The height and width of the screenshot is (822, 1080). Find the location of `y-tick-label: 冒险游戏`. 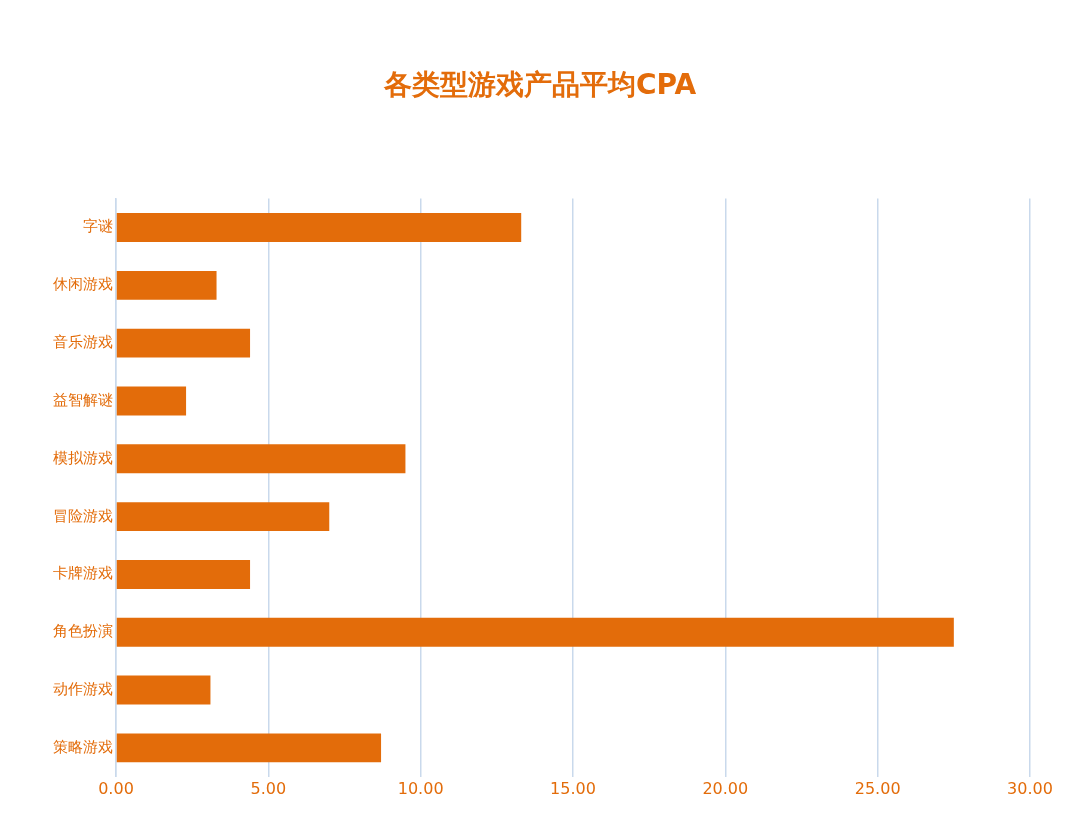

y-tick-label: 冒险游戏 is located at coordinates (83, 515).